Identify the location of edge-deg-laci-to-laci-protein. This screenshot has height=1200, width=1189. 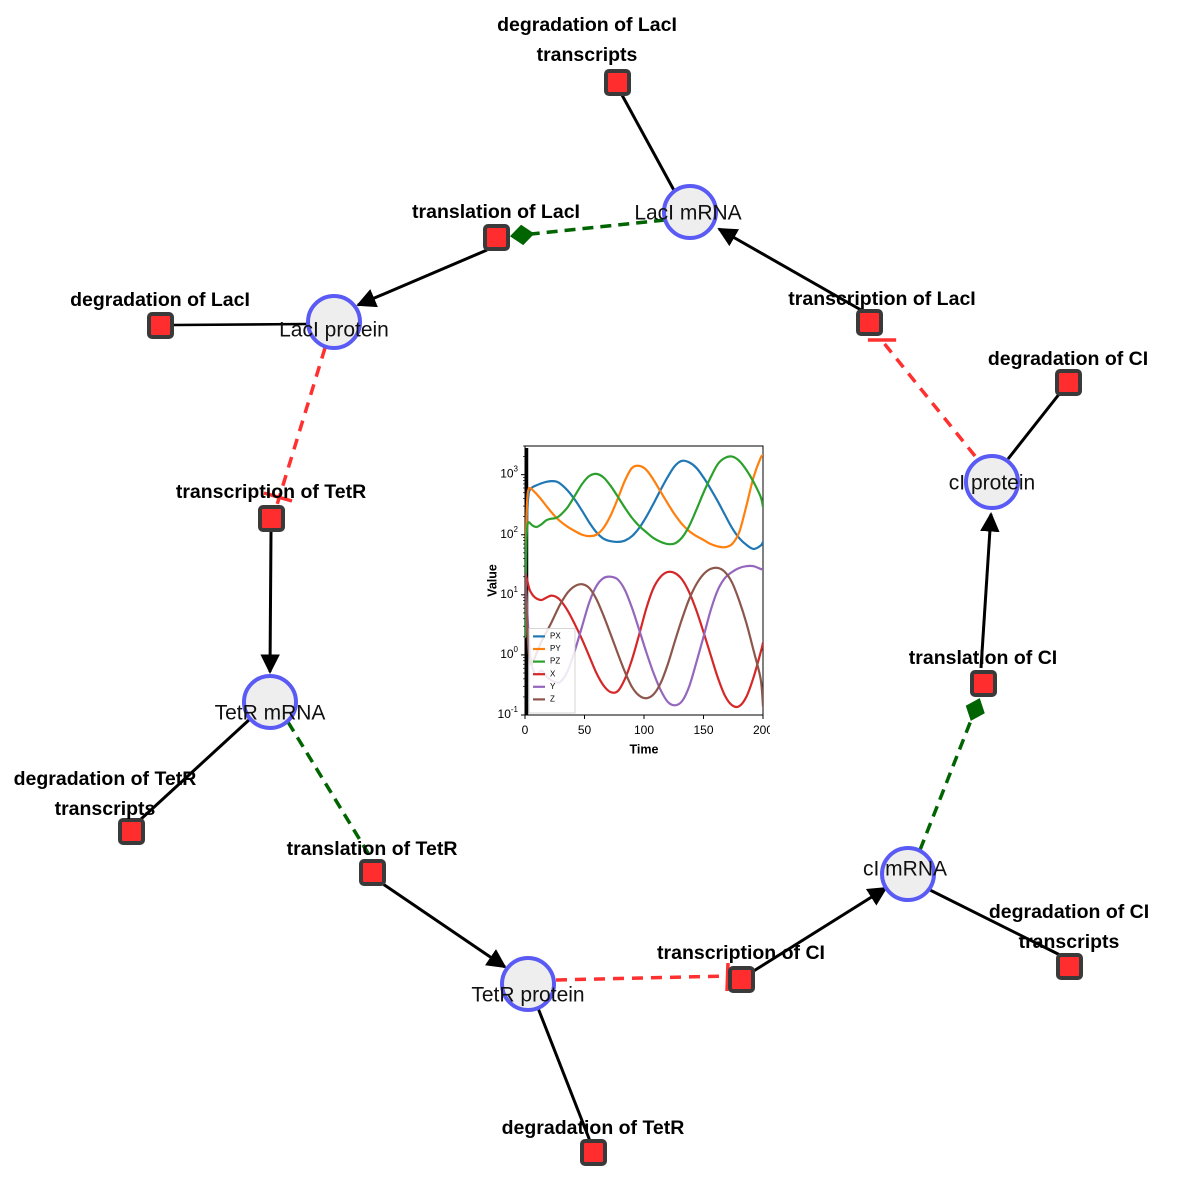
(241, 324).